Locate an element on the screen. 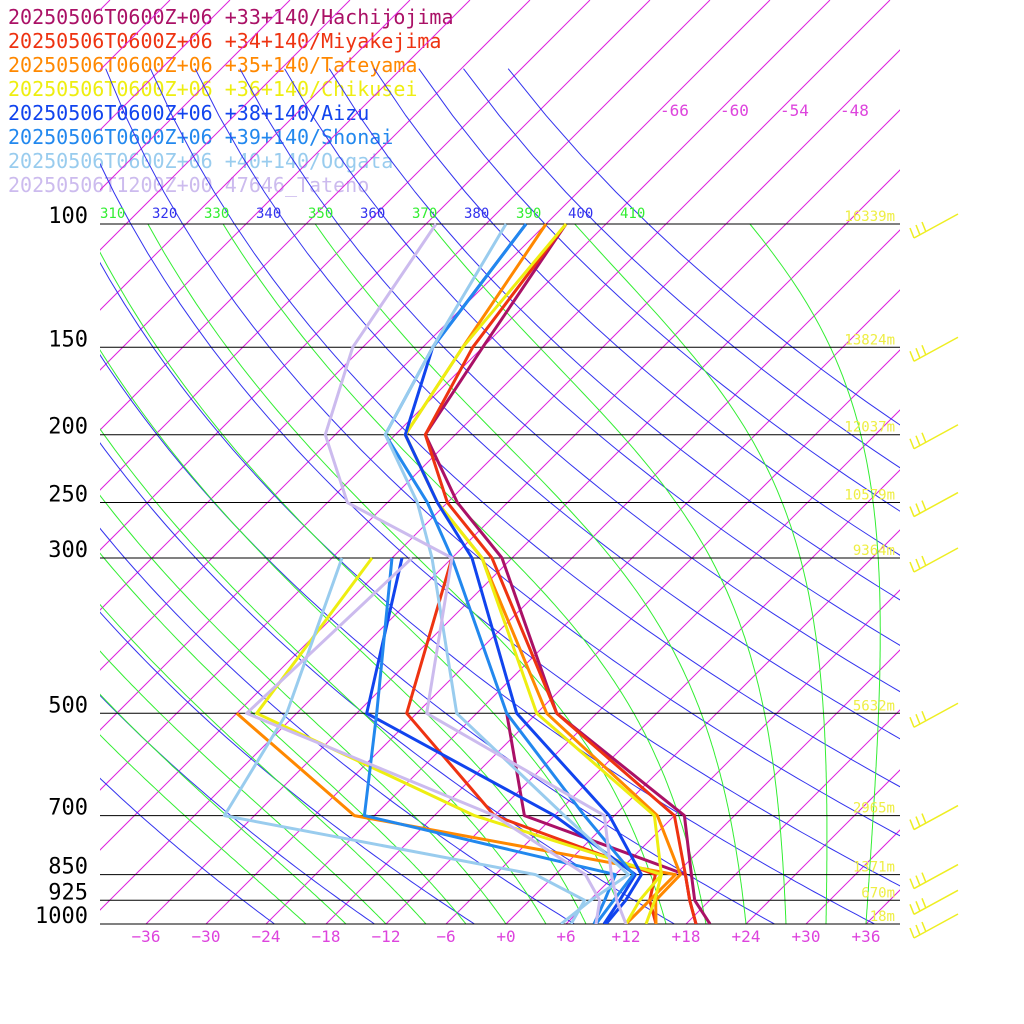 Image resolution: width=1024 pixels, height=1024 pixels. pressure-tick-label: 500 is located at coordinates (68, 705).